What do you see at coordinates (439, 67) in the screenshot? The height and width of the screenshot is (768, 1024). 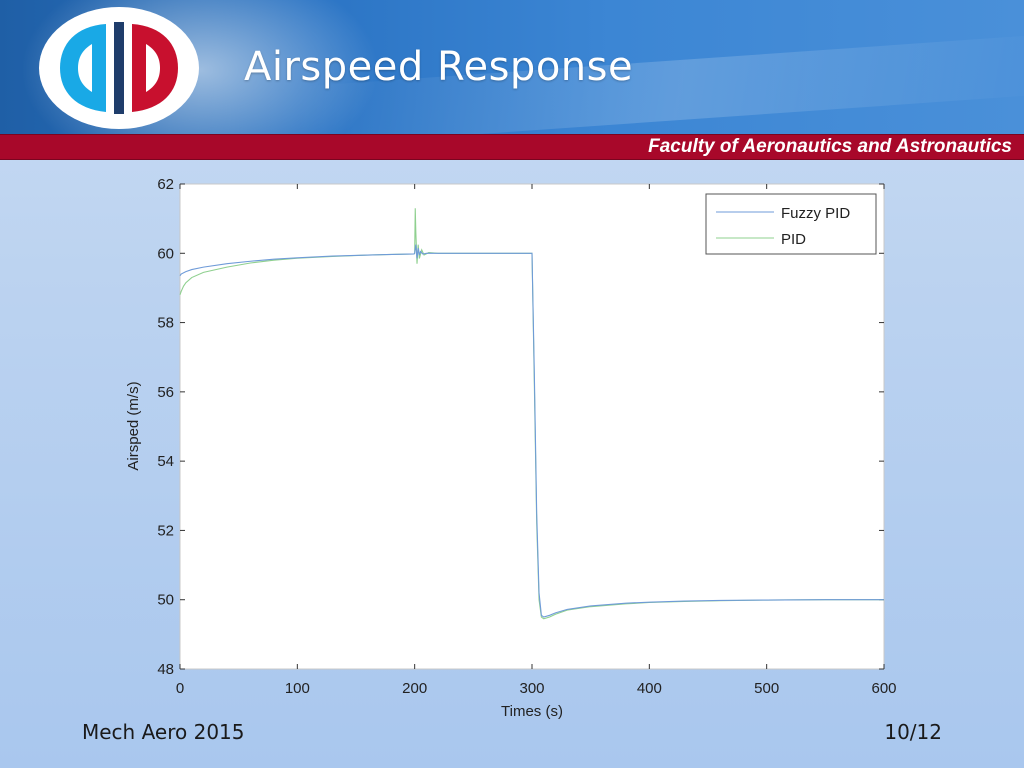 I see `page-title: Airspeed Response` at bounding box center [439, 67].